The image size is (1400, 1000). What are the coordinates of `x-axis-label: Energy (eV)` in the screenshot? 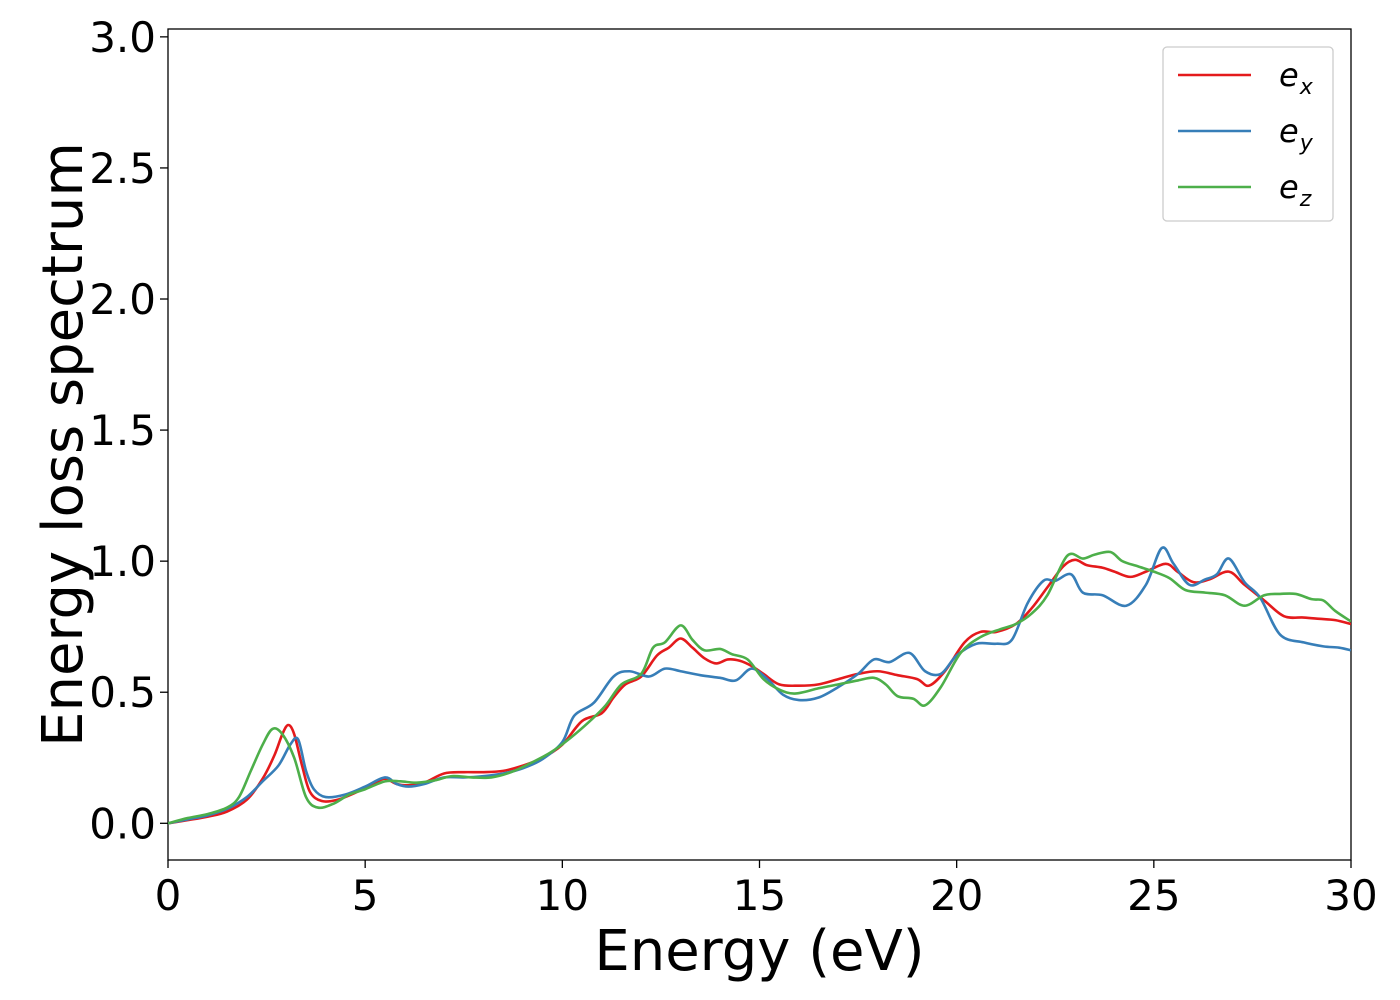 It's located at (759, 951).